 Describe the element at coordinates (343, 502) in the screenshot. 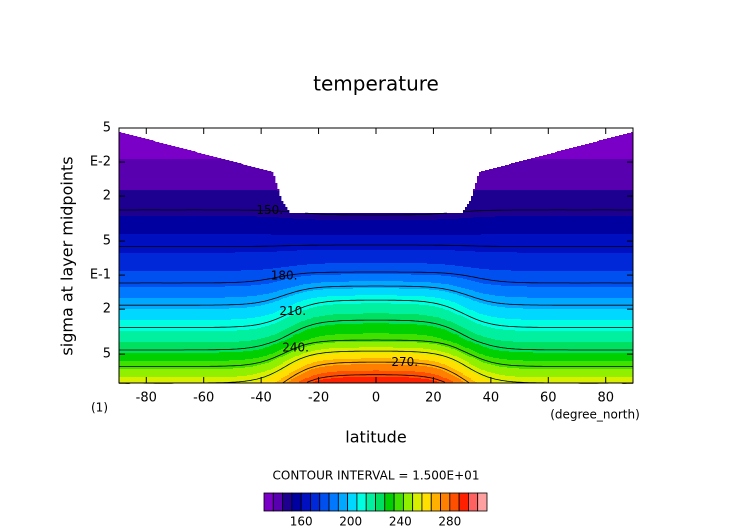

I see `colorbar-swatch` at that location.